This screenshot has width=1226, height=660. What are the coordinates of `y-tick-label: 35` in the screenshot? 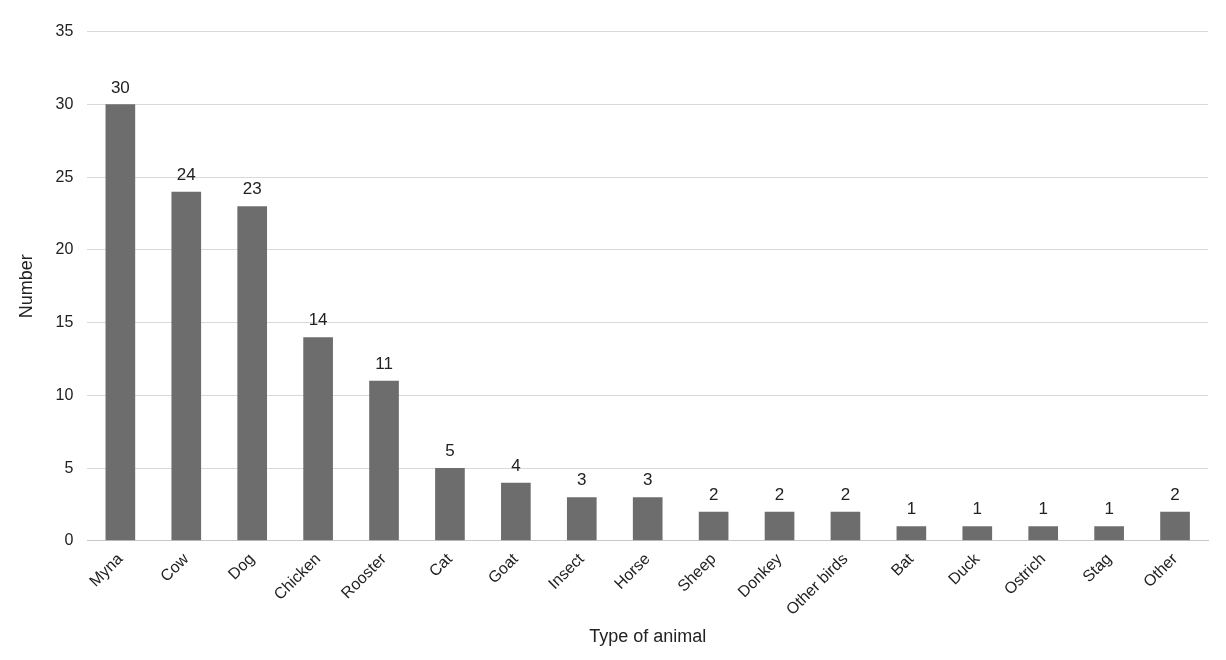 It's located at (64, 31).